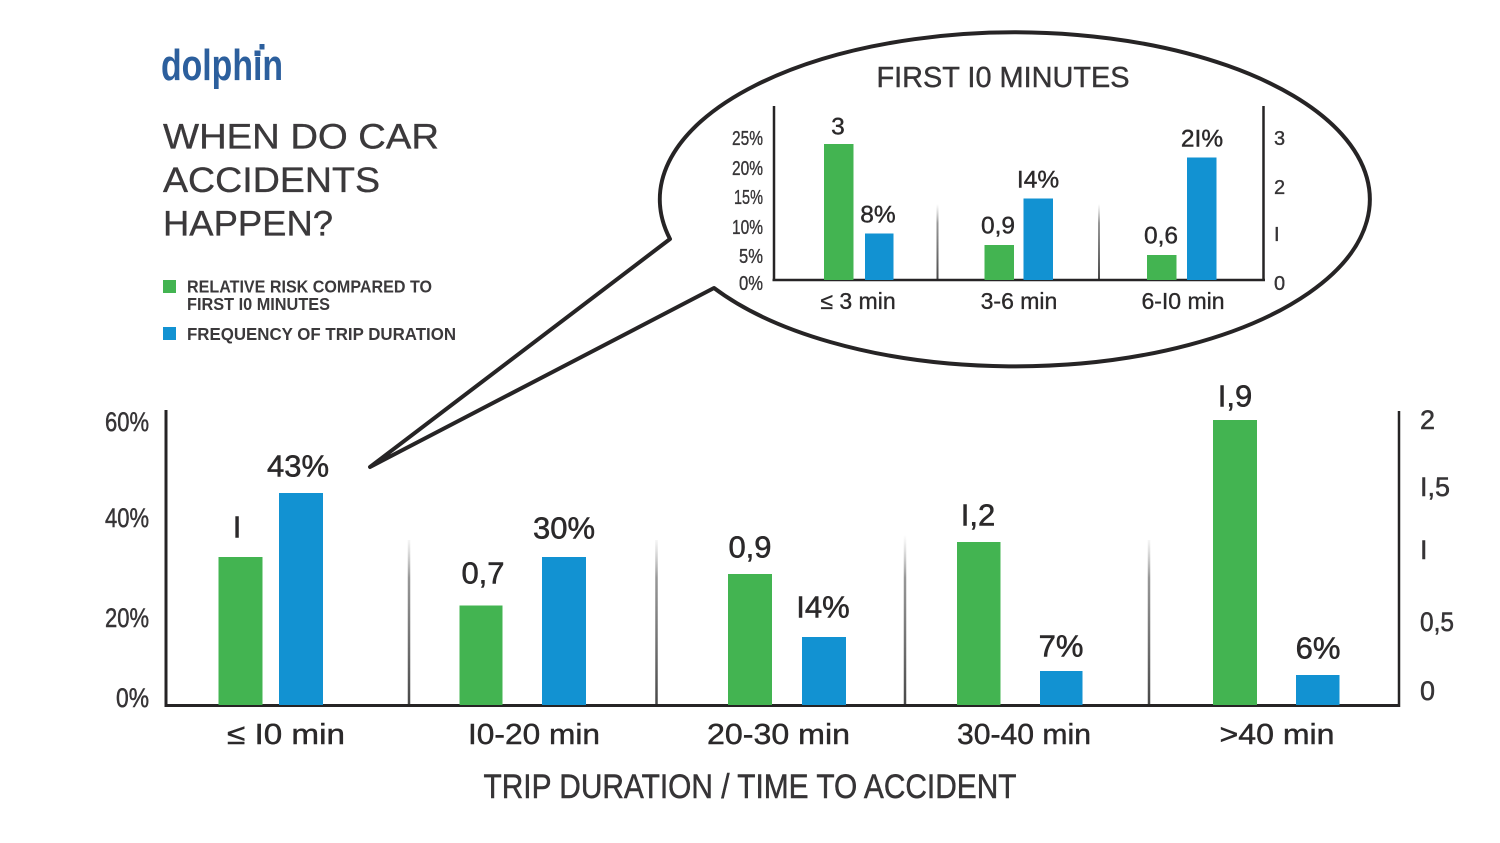 This screenshot has width=1500, height=843. What do you see at coordinates (747, 228) in the screenshot?
I see `svg-text: 10%` at bounding box center [747, 228].